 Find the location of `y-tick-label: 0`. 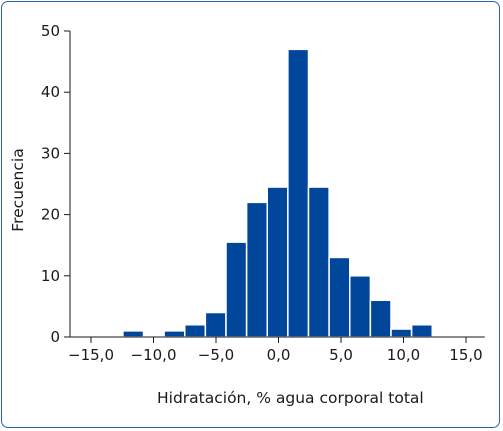

y-tick-label: 0 is located at coordinates (55, 337).